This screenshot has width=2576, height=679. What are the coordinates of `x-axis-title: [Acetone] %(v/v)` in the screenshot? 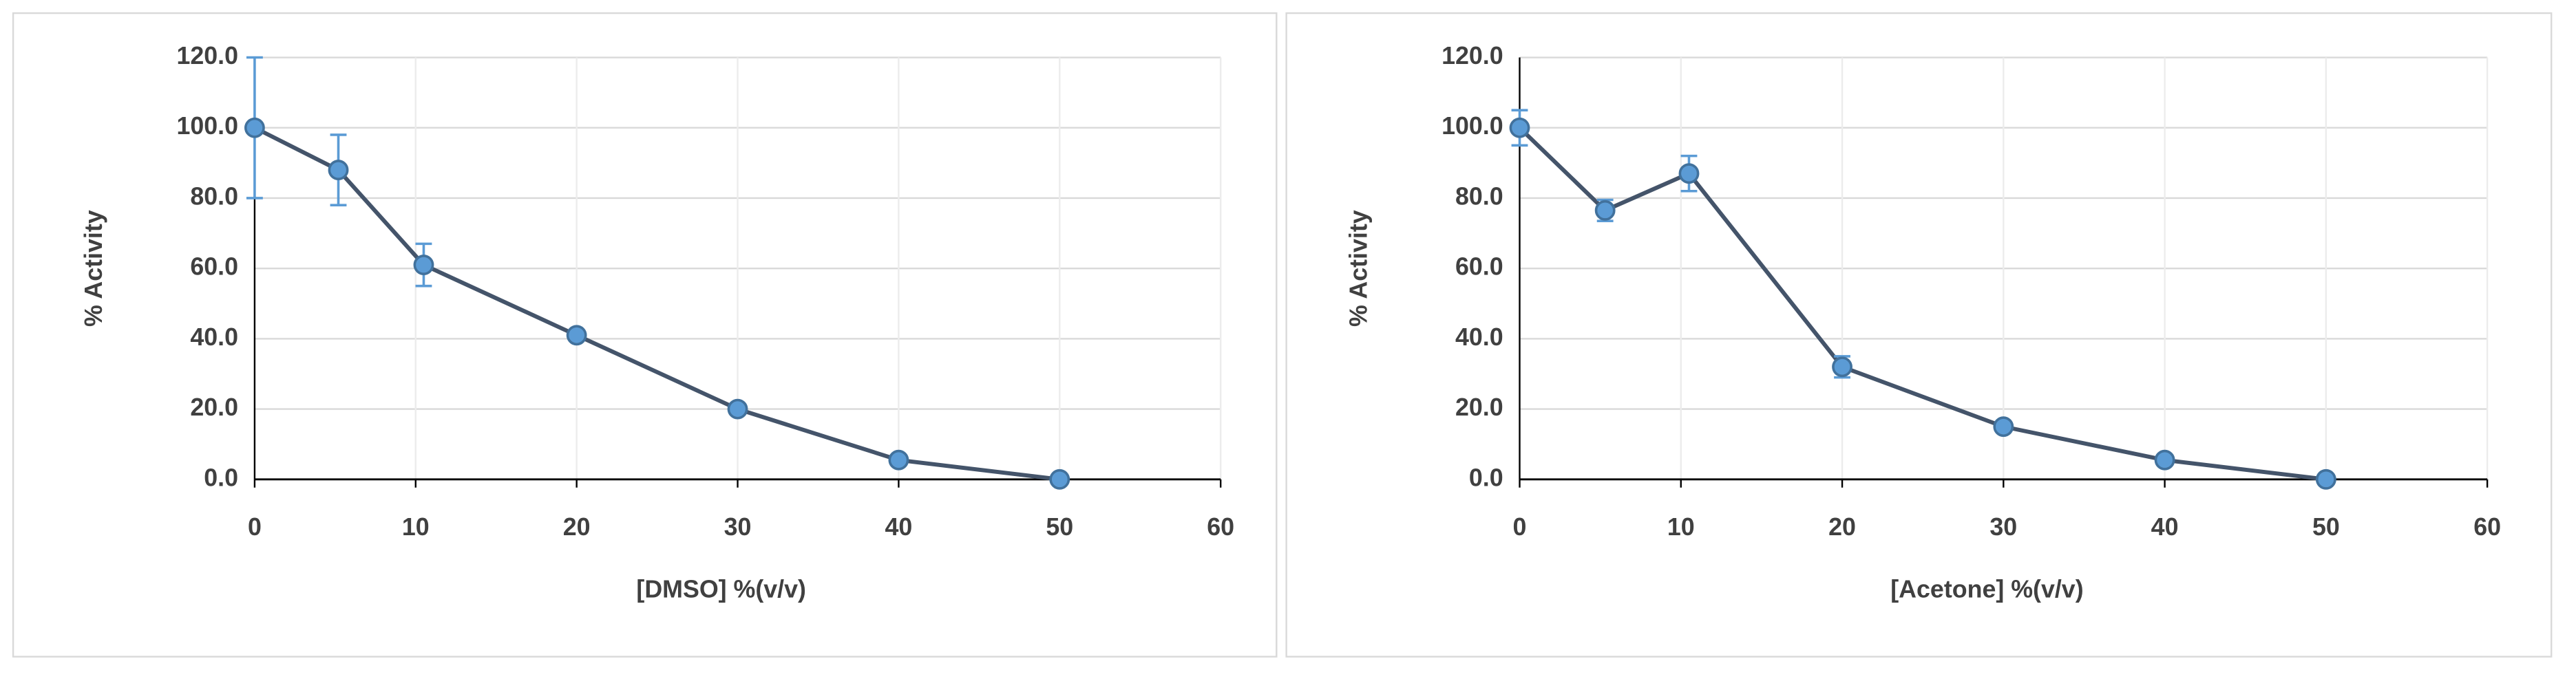 It's located at (1987, 589).